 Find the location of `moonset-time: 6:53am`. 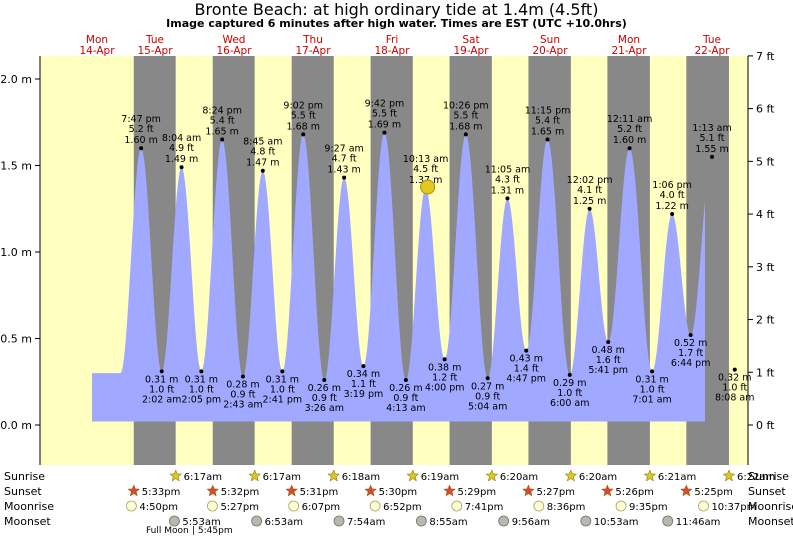

moonset-time: 6:53am is located at coordinates (284, 522).